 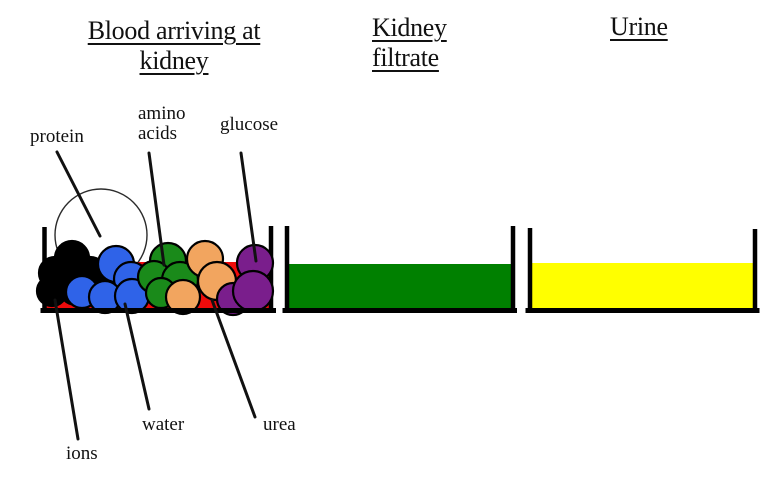 I want to click on filtrate-title-line1: Kidney, so click(x=409, y=27).